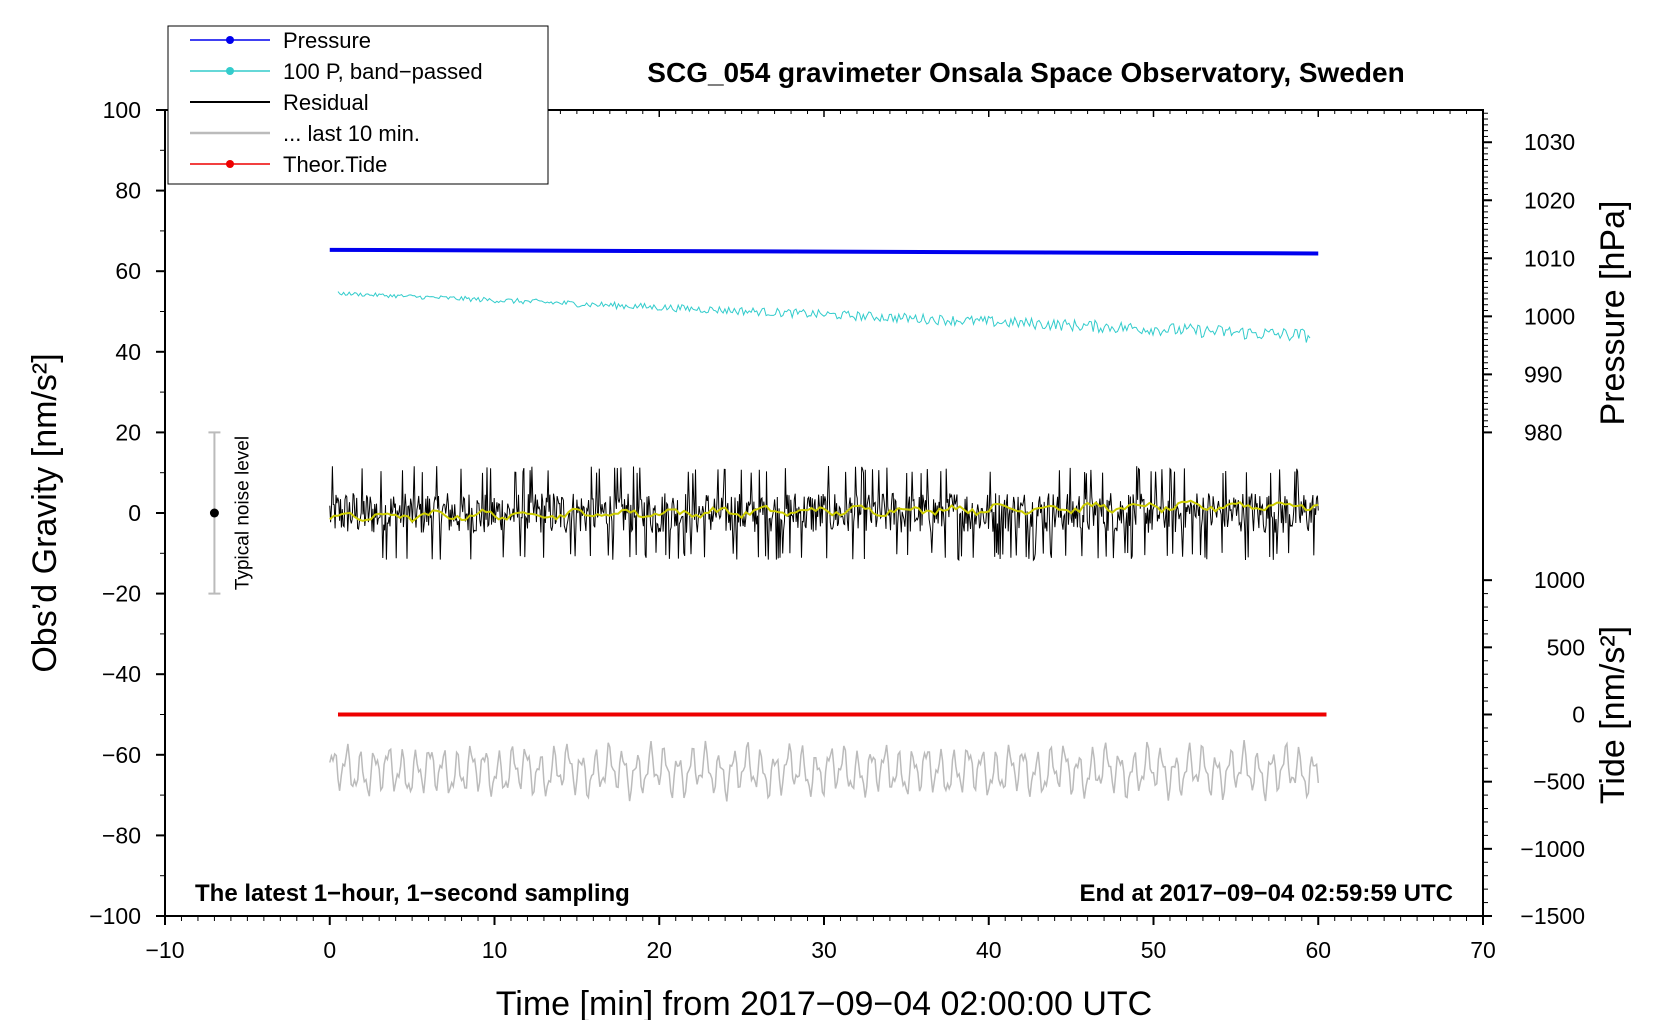 This screenshot has height=1020, width=1660. Describe the element at coordinates (1318, 950) in the screenshot. I see `x-tick-label: 60` at that location.